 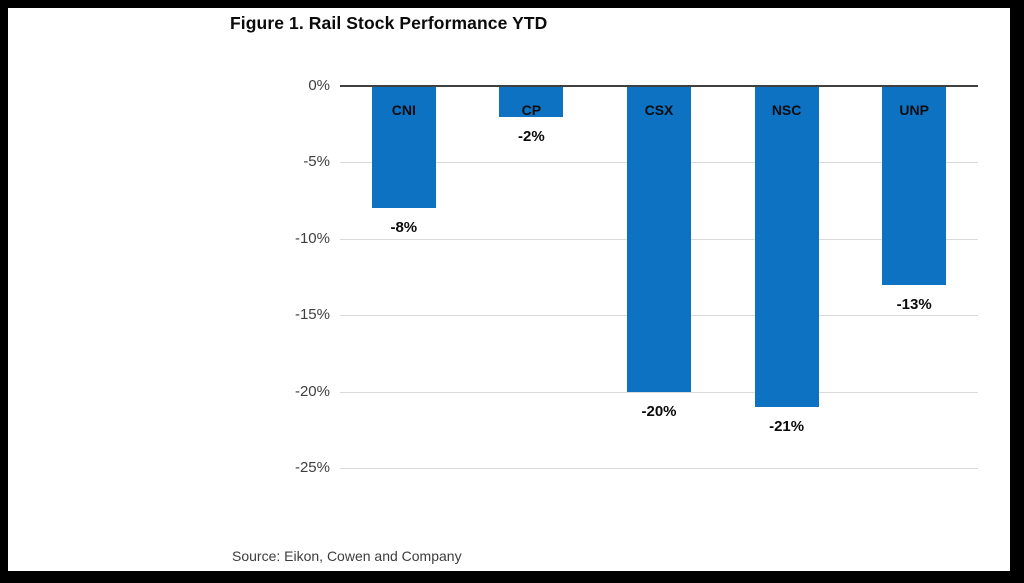 What do you see at coordinates (659, 110) in the screenshot?
I see `bar-category-label: CSX` at bounding box center [659, 110].